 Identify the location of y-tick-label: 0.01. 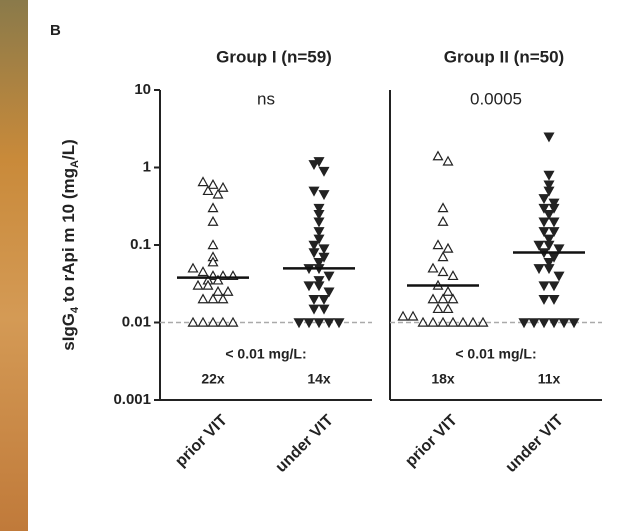
(136, 321).